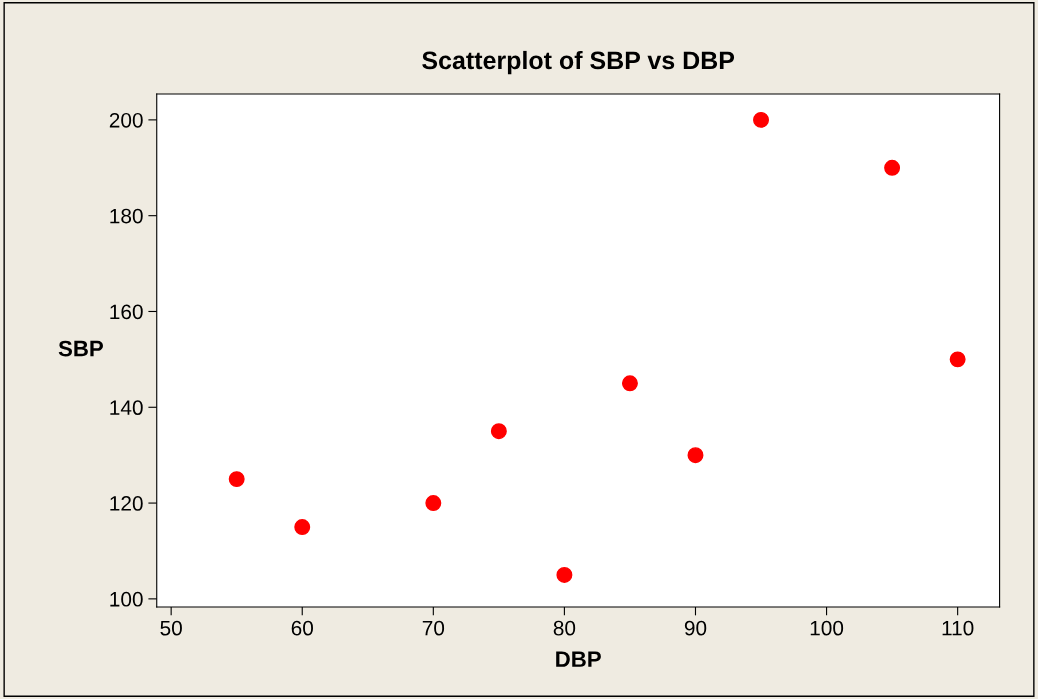  Describe the element at coordinates (126, 216) in the screenshot. I see `y-tick-label: 180` at that location.